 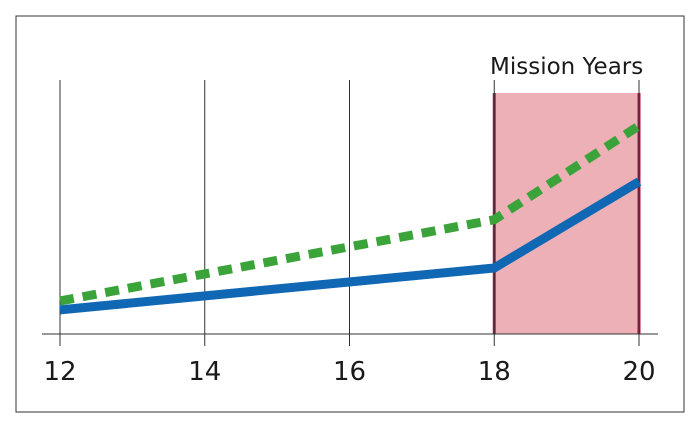 What do you see at coordinates (566, 213) in the screenshot?
I see `mission-region` at bounding box center [566, 213].